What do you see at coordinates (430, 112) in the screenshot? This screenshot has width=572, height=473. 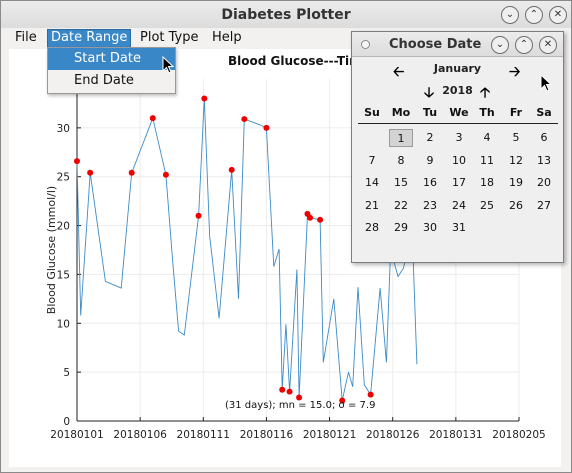 I see `weekday-header: Tu` at bounding box center [430, 112].